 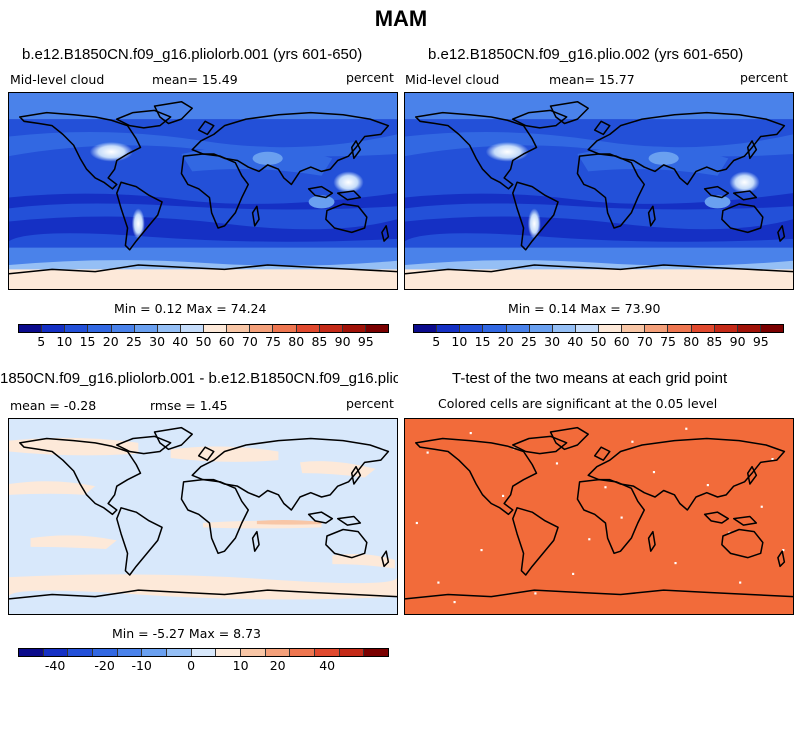 I want to click on colorbar-tick-label: -40, so click(x=55, y=665).